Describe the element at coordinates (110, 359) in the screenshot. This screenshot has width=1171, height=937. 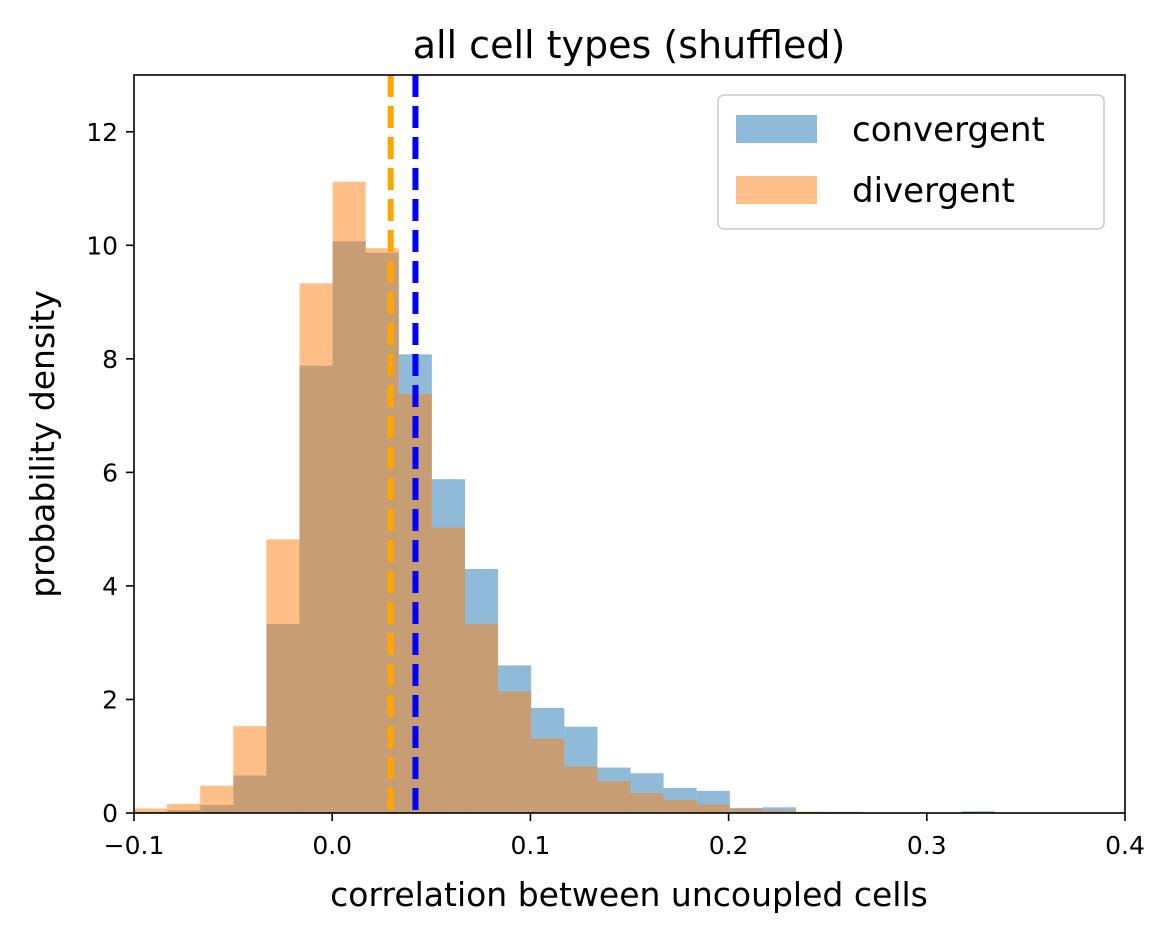
I see `y-tick-label: 8` at that location.